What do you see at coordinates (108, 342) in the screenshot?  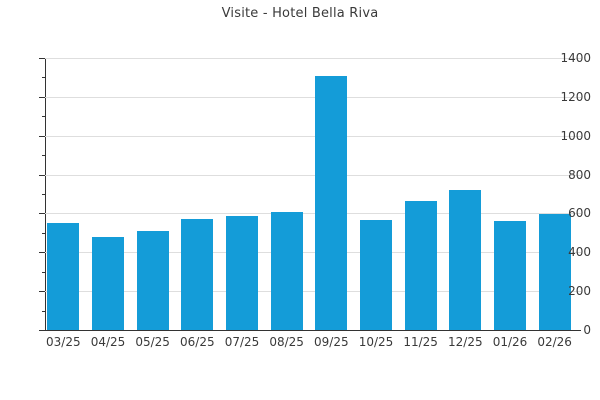 I see `x-tick-label-04-25: 04/25` at bounding box center [108, 342].